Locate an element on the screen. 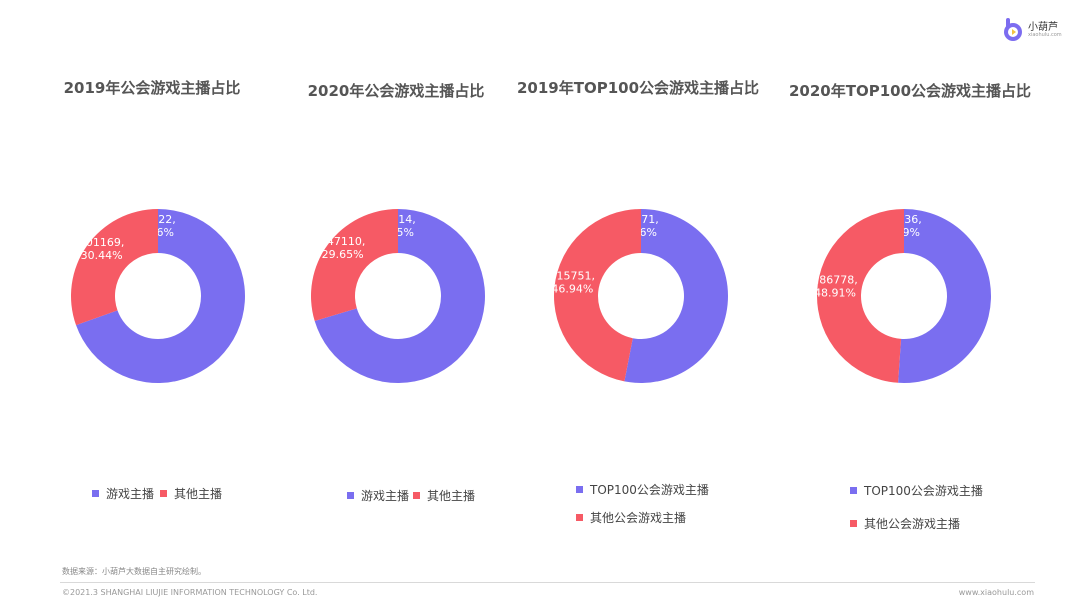  legend-item-3a: TOP100公会游戏主播 is located at coordinates (642, 489).